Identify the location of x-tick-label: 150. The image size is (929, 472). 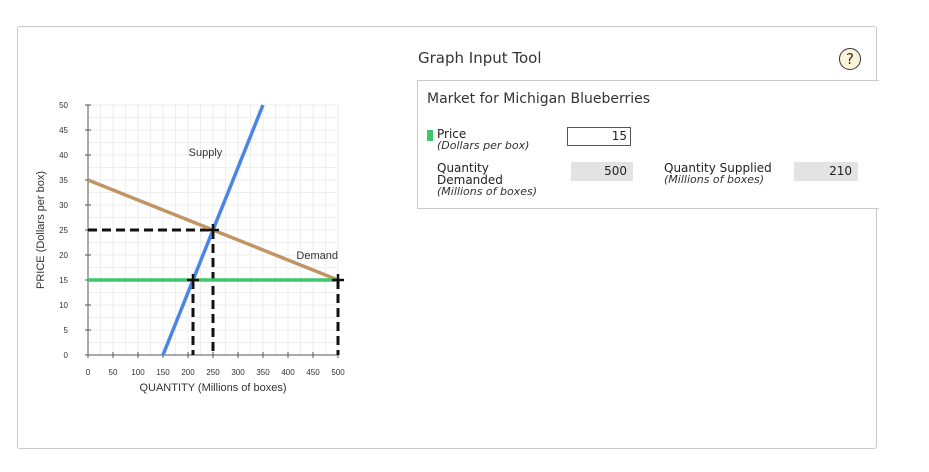
(163, 372).